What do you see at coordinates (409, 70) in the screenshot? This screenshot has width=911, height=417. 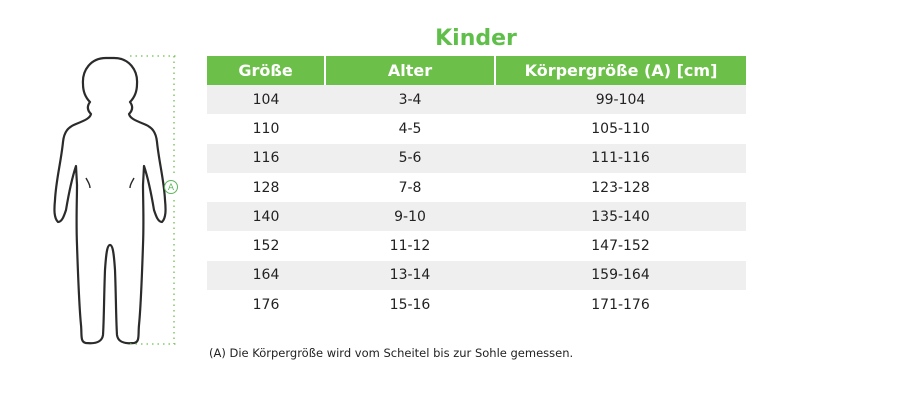 I see `column-header-age: Alter` at bounding box center [409, 70].